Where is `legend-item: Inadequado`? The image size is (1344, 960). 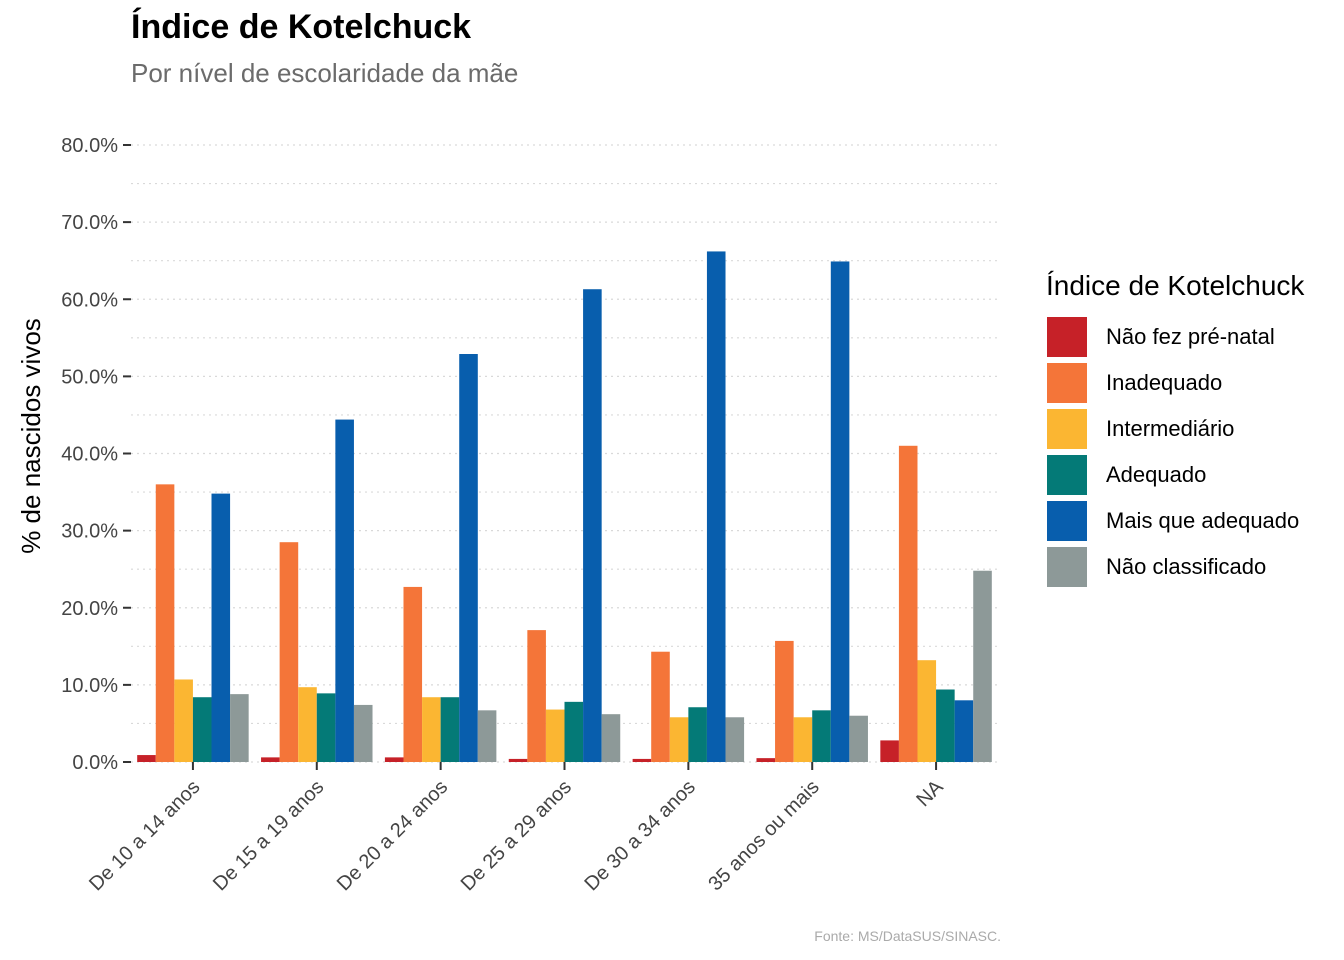
legend-item: Inadequado is located at coordinates (1175, 383).